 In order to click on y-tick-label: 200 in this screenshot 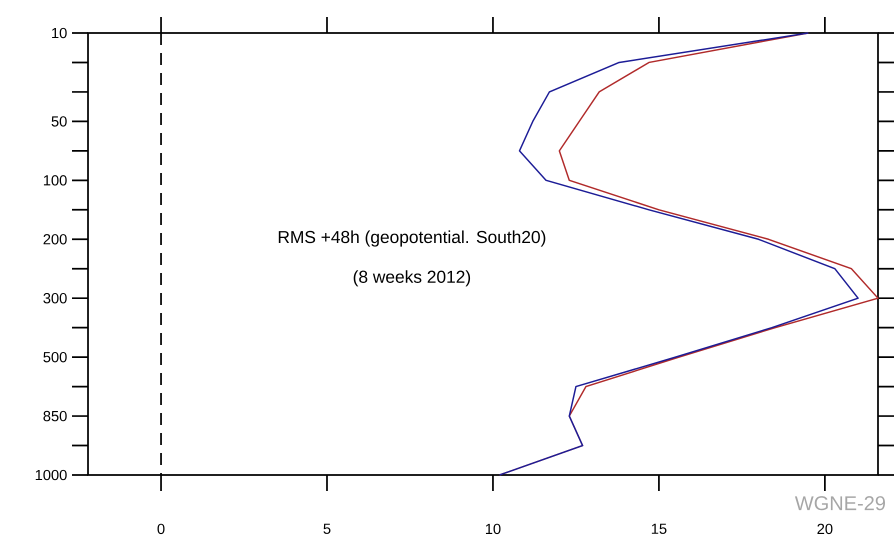, I will do `click(55, 239)`.